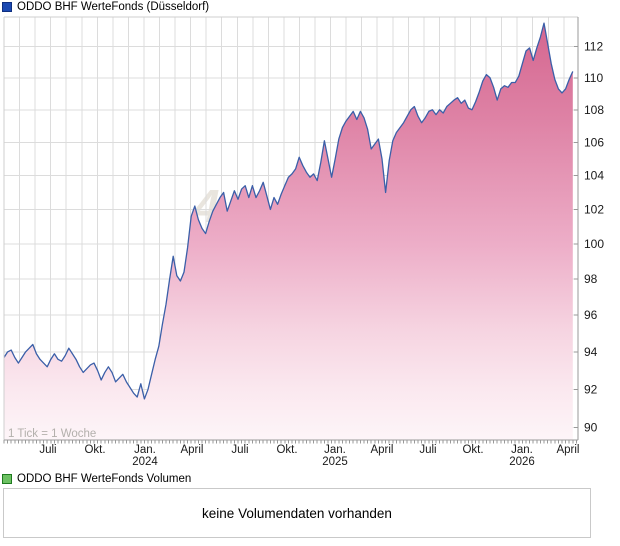 The height and width of the screenshot is (546, 620). Describe the element at coordinates (591, 315) in the screenshot. I see `y-tick-label: 96` at that location.